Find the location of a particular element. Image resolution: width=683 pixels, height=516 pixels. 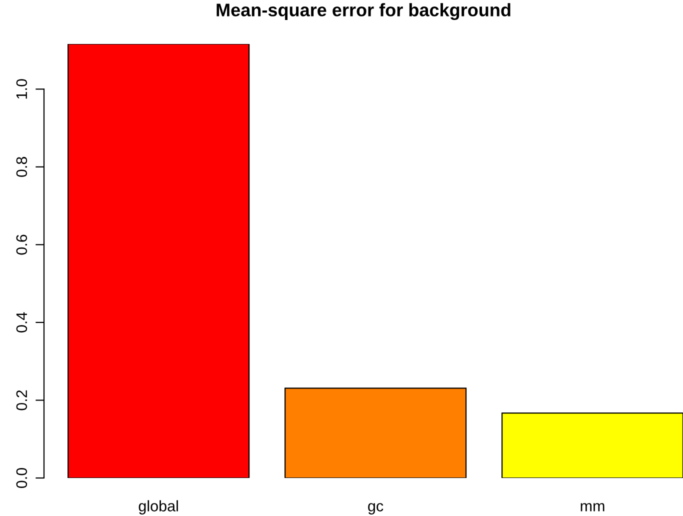

chart-title: Mean-square error for background is located at coordinates (363, 11).